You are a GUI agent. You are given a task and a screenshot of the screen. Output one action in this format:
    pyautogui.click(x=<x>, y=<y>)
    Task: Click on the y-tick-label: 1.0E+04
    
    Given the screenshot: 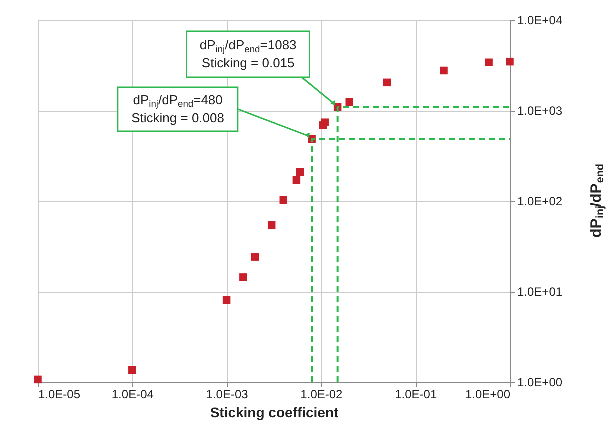 What is the action you would take?
    pyautogui.click(x=540, y=21)
    